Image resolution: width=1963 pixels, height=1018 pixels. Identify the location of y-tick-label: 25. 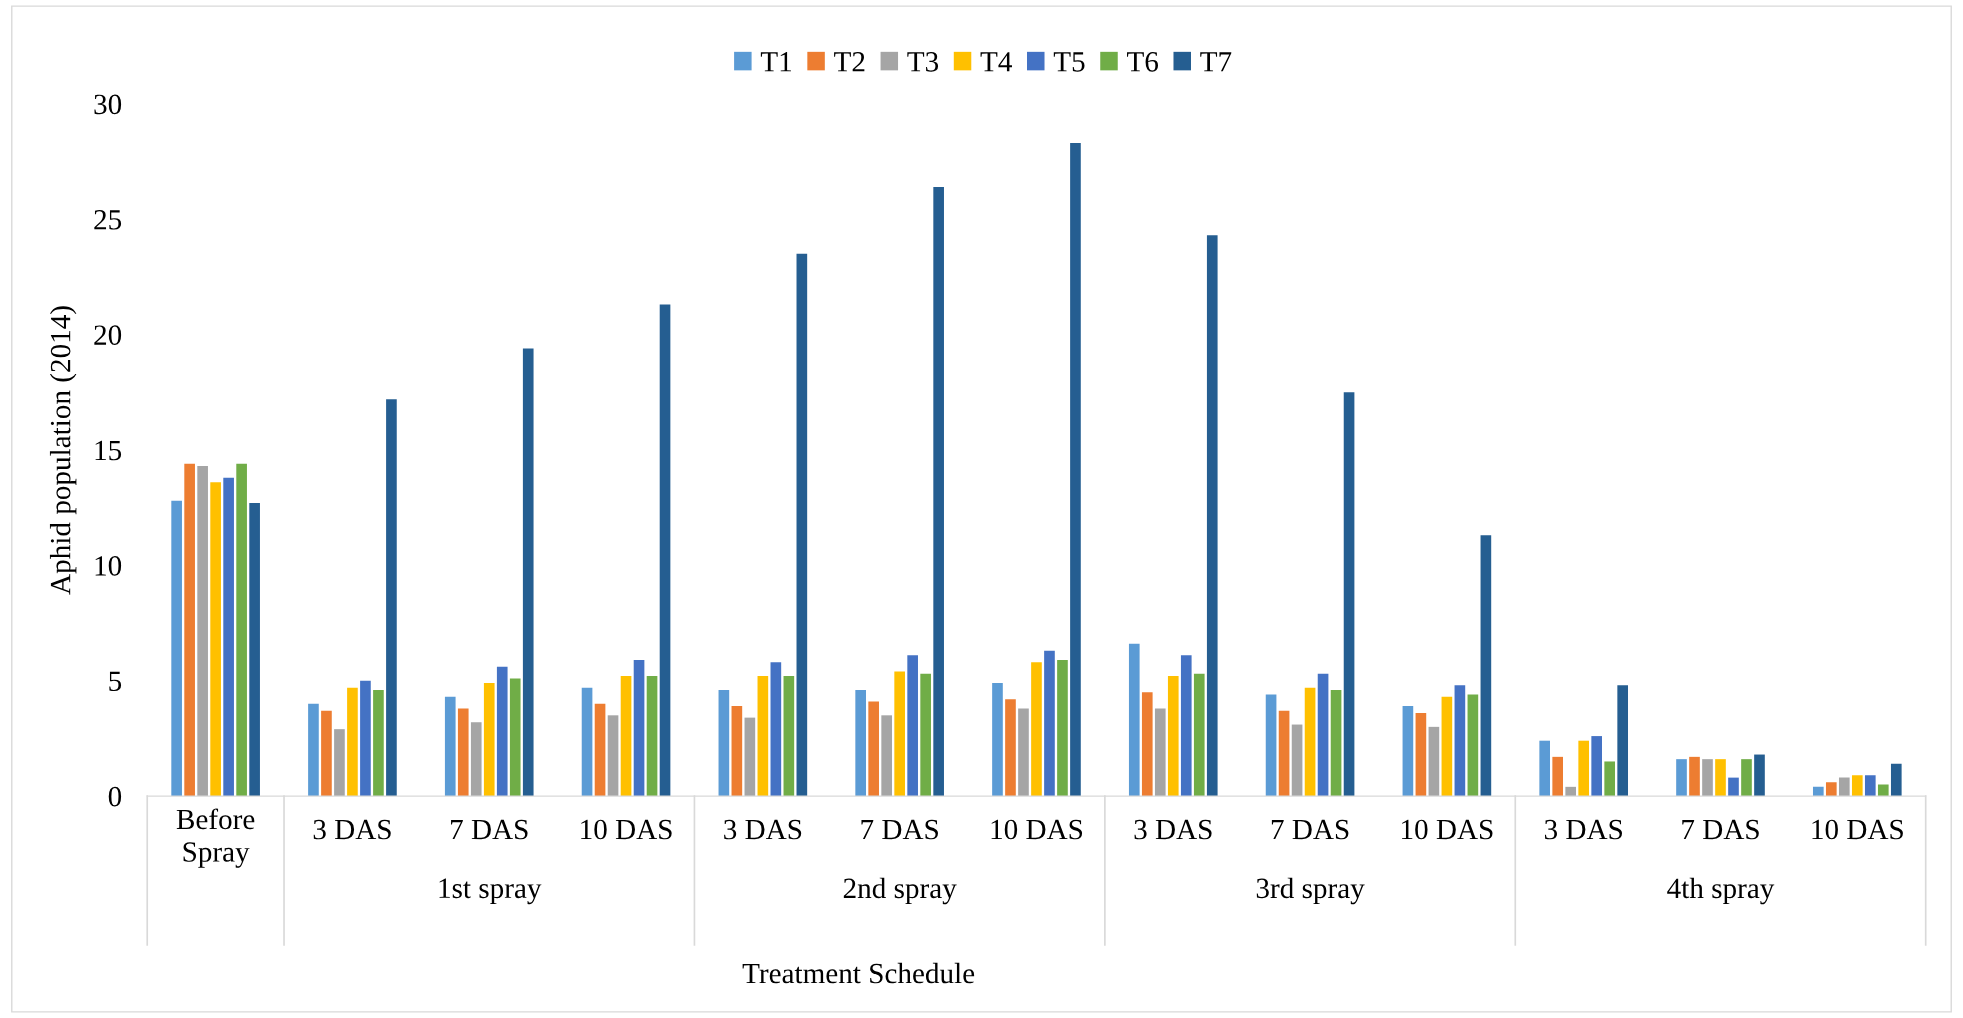
(108, 220).